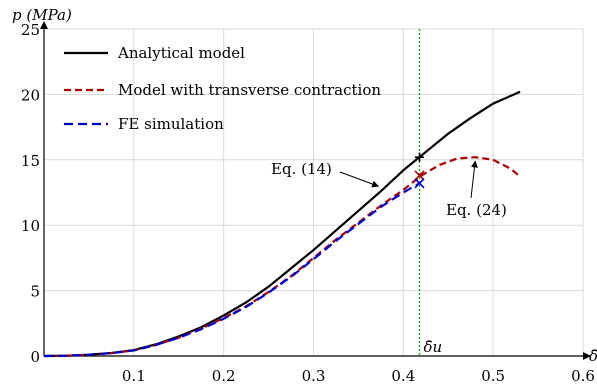  Describe the element at coordinates (224, 376) in the screenshot. I see `x-tick-label-1: 0.2` at that location.